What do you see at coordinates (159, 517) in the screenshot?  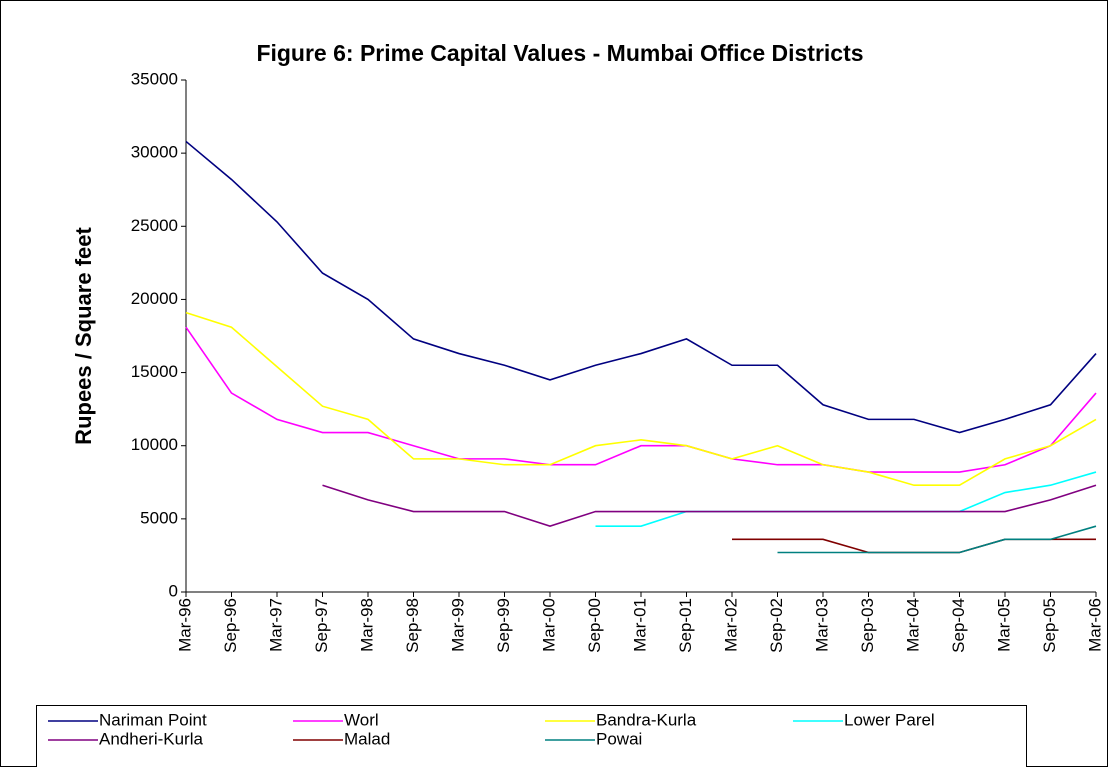 I see `y-tick-label: 5000` at bounding box center [159, 517].